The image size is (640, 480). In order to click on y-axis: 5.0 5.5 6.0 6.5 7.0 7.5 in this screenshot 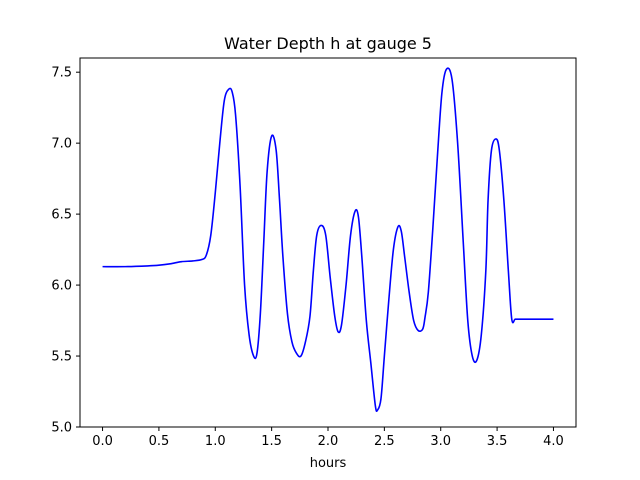, I will do `click(65, 251)`.